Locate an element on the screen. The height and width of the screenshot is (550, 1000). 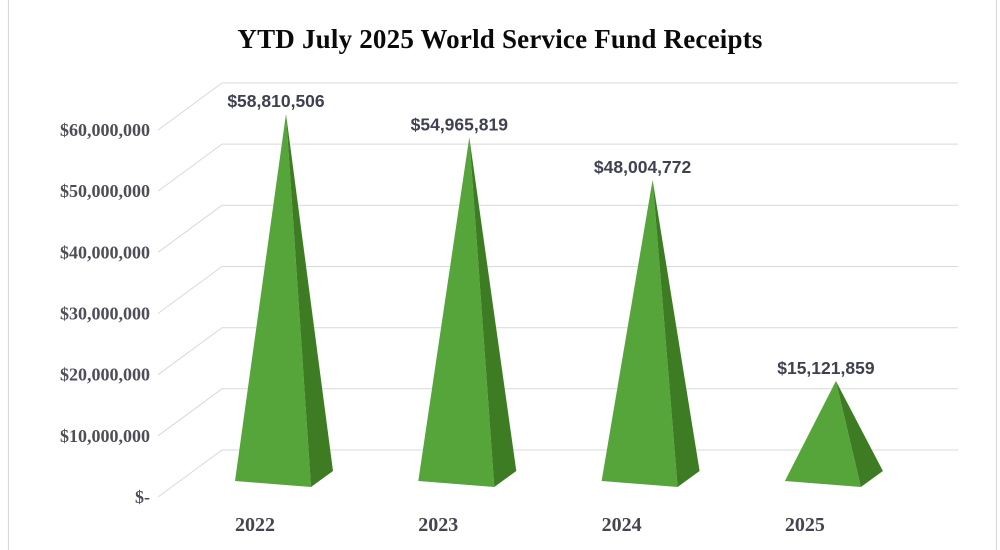
y-axis-tick-label: $30,000,000 is located at coordinates (105, 314).